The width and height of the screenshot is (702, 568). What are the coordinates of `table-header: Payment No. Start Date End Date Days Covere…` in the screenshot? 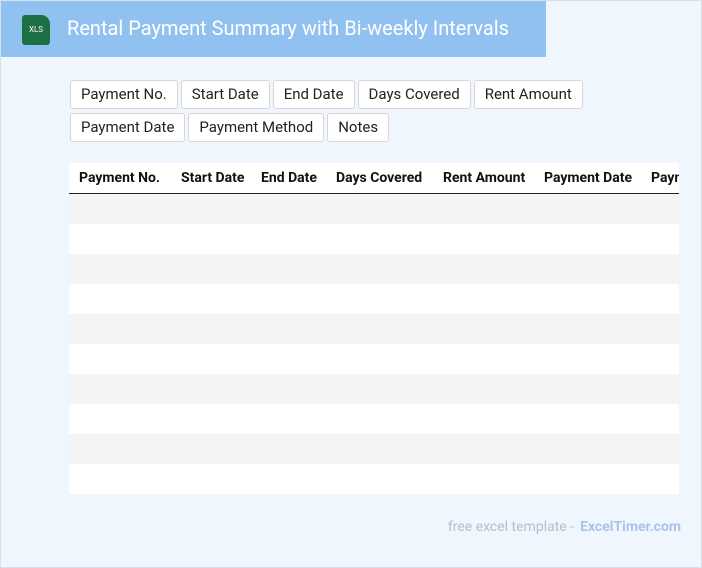 It's located at (374, 178).